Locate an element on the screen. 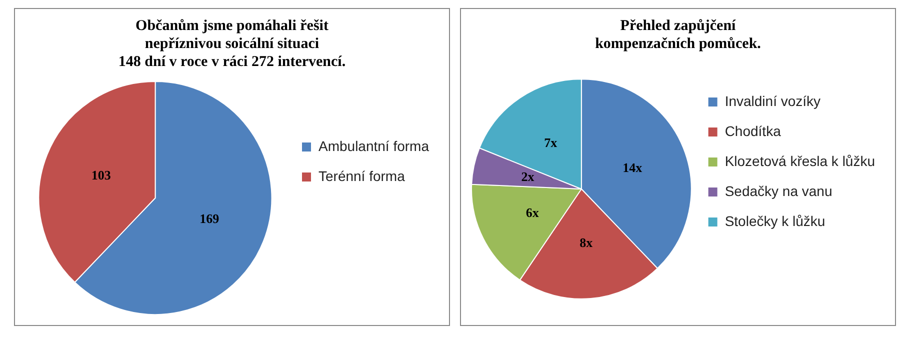 This screenshot has width=908, height=337. data-label: 8x is located at coordinates (587, 242).